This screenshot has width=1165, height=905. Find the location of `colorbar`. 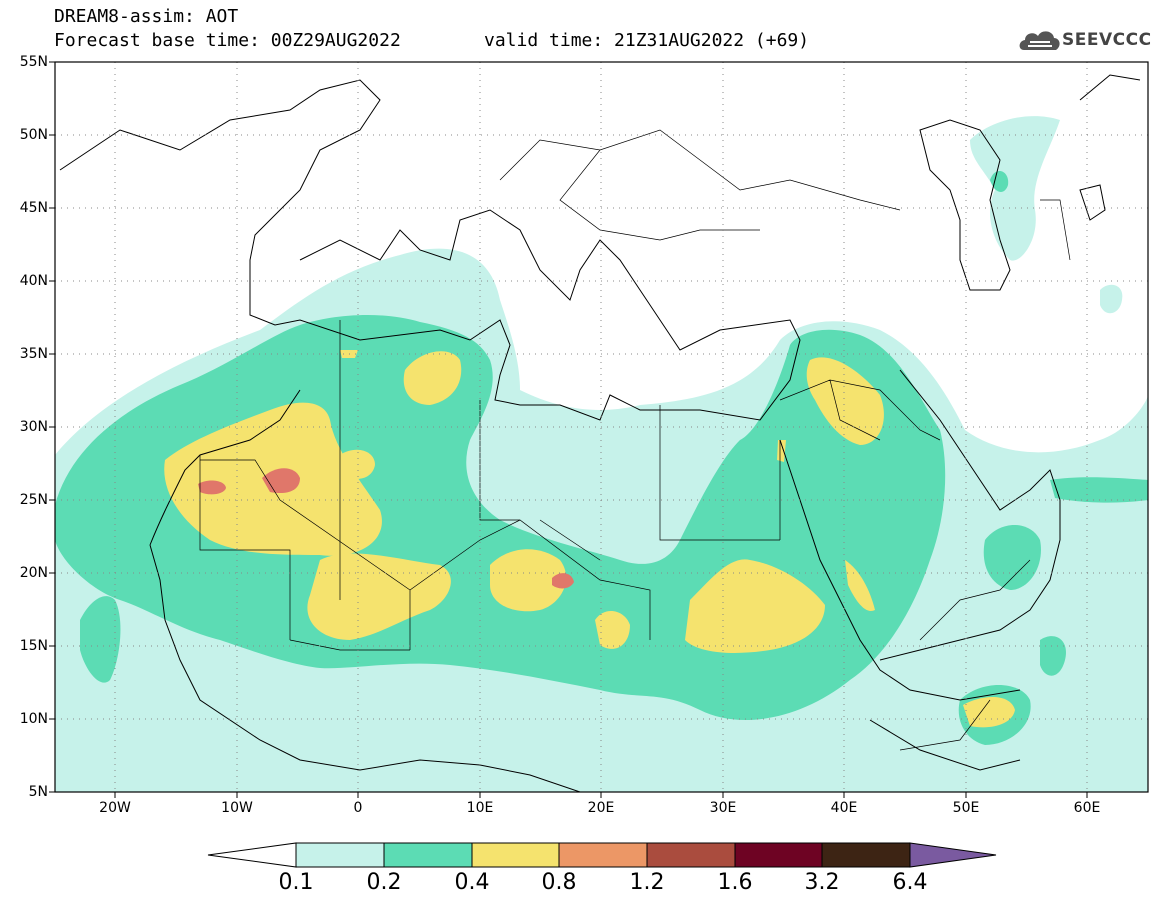

colorbar is located at coordinates (602, 855).